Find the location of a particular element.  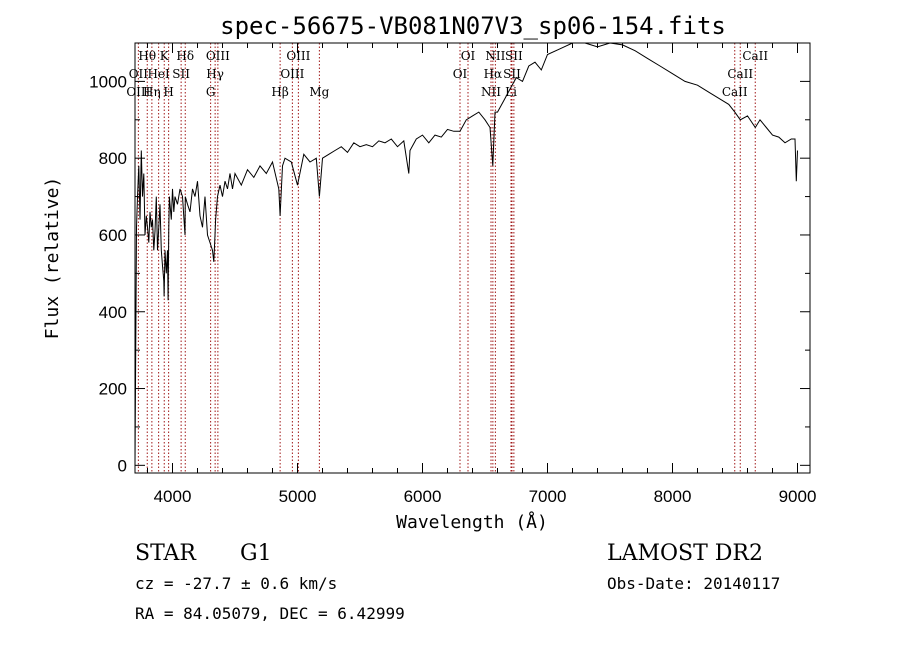

y-tick-label: 800 is located at coordinates (113, 158).